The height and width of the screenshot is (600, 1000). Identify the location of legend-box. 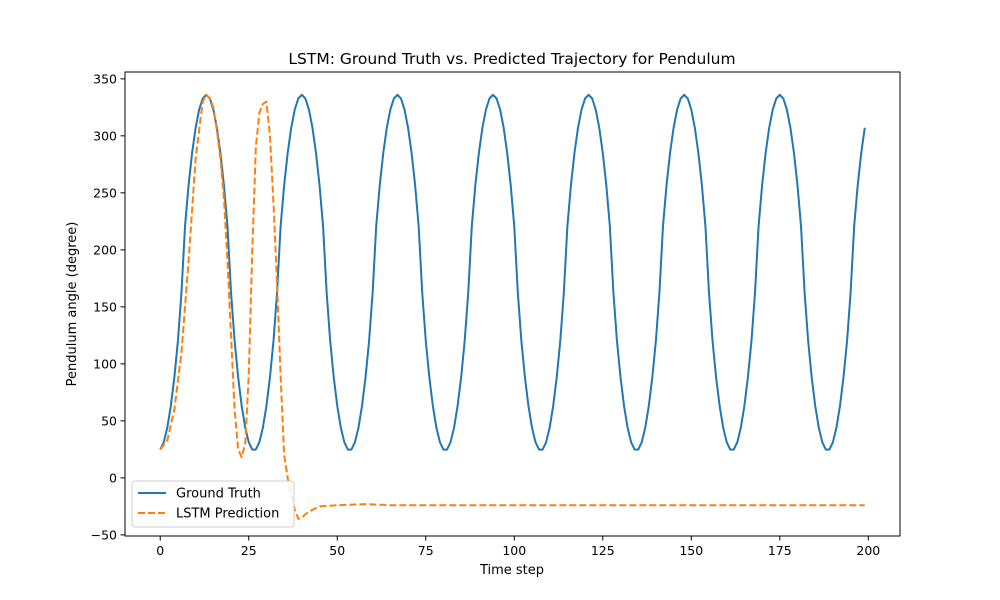
(213, 504).